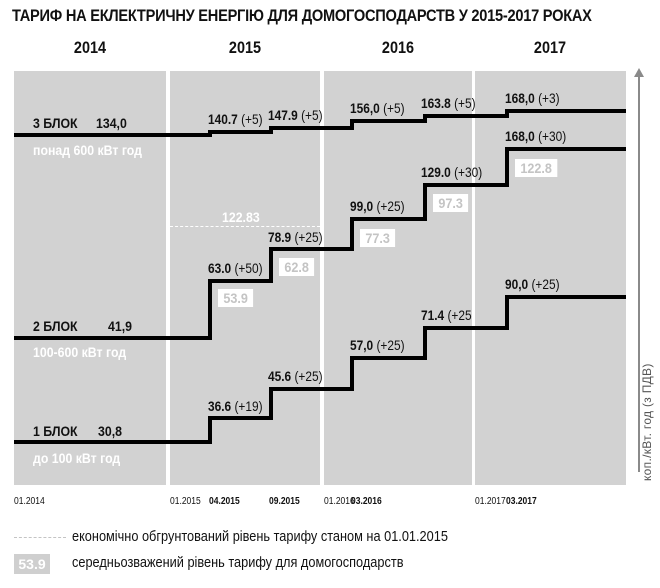 The width and height of the screenshot is (660, 588). I want to click on date-tick: 03.2016, so click(366, 501).